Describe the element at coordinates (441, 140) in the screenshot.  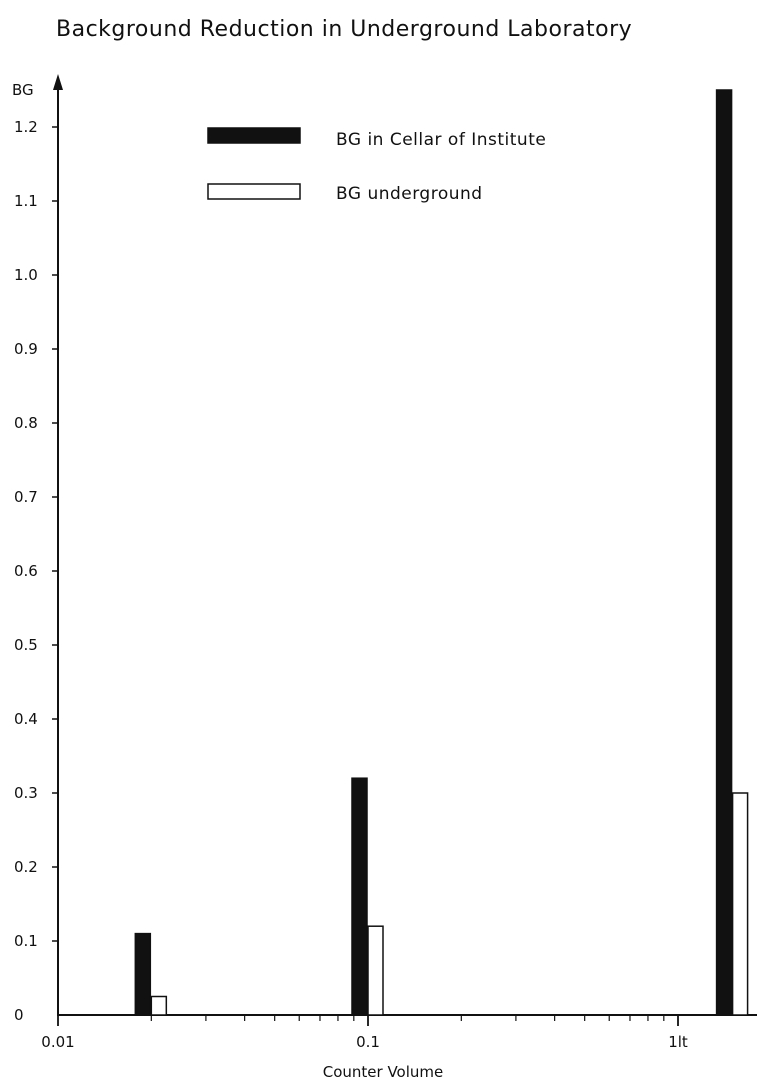
I see `legend-label-cellar: BG in Cellar of Institute` at that location.